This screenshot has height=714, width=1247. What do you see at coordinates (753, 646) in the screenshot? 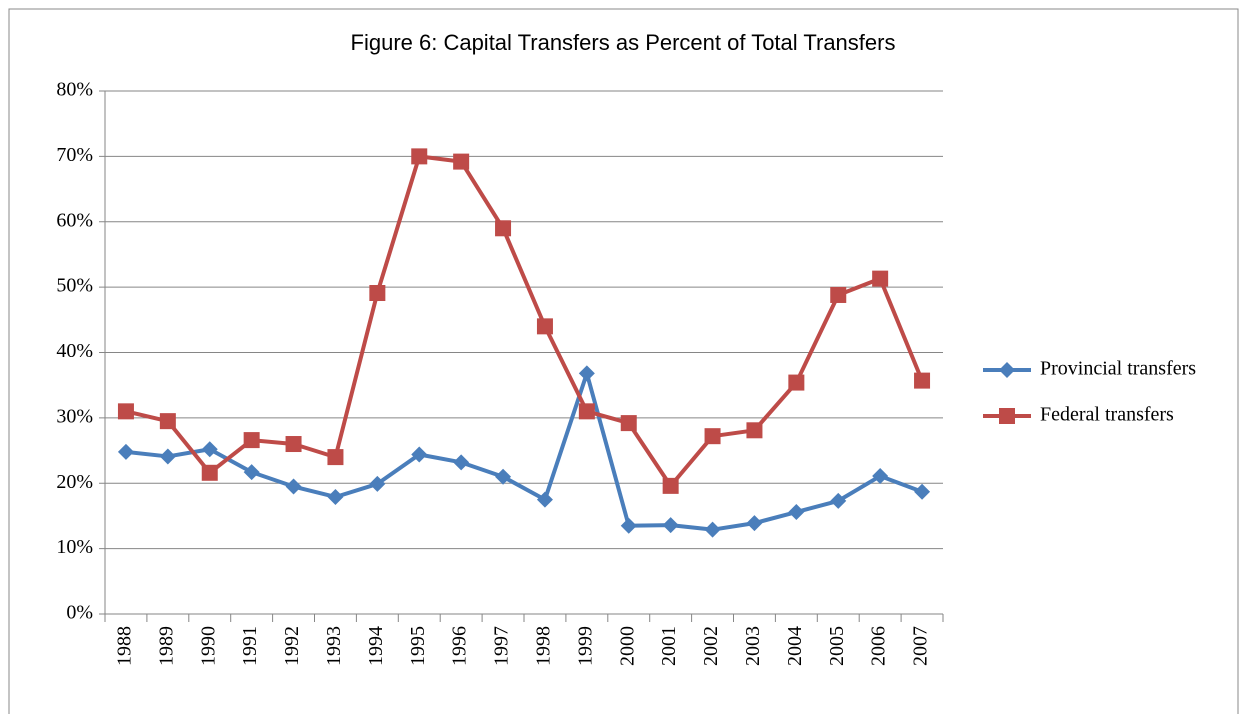
I see `x-tick-label: 2003` at bounding box center [753, 646].